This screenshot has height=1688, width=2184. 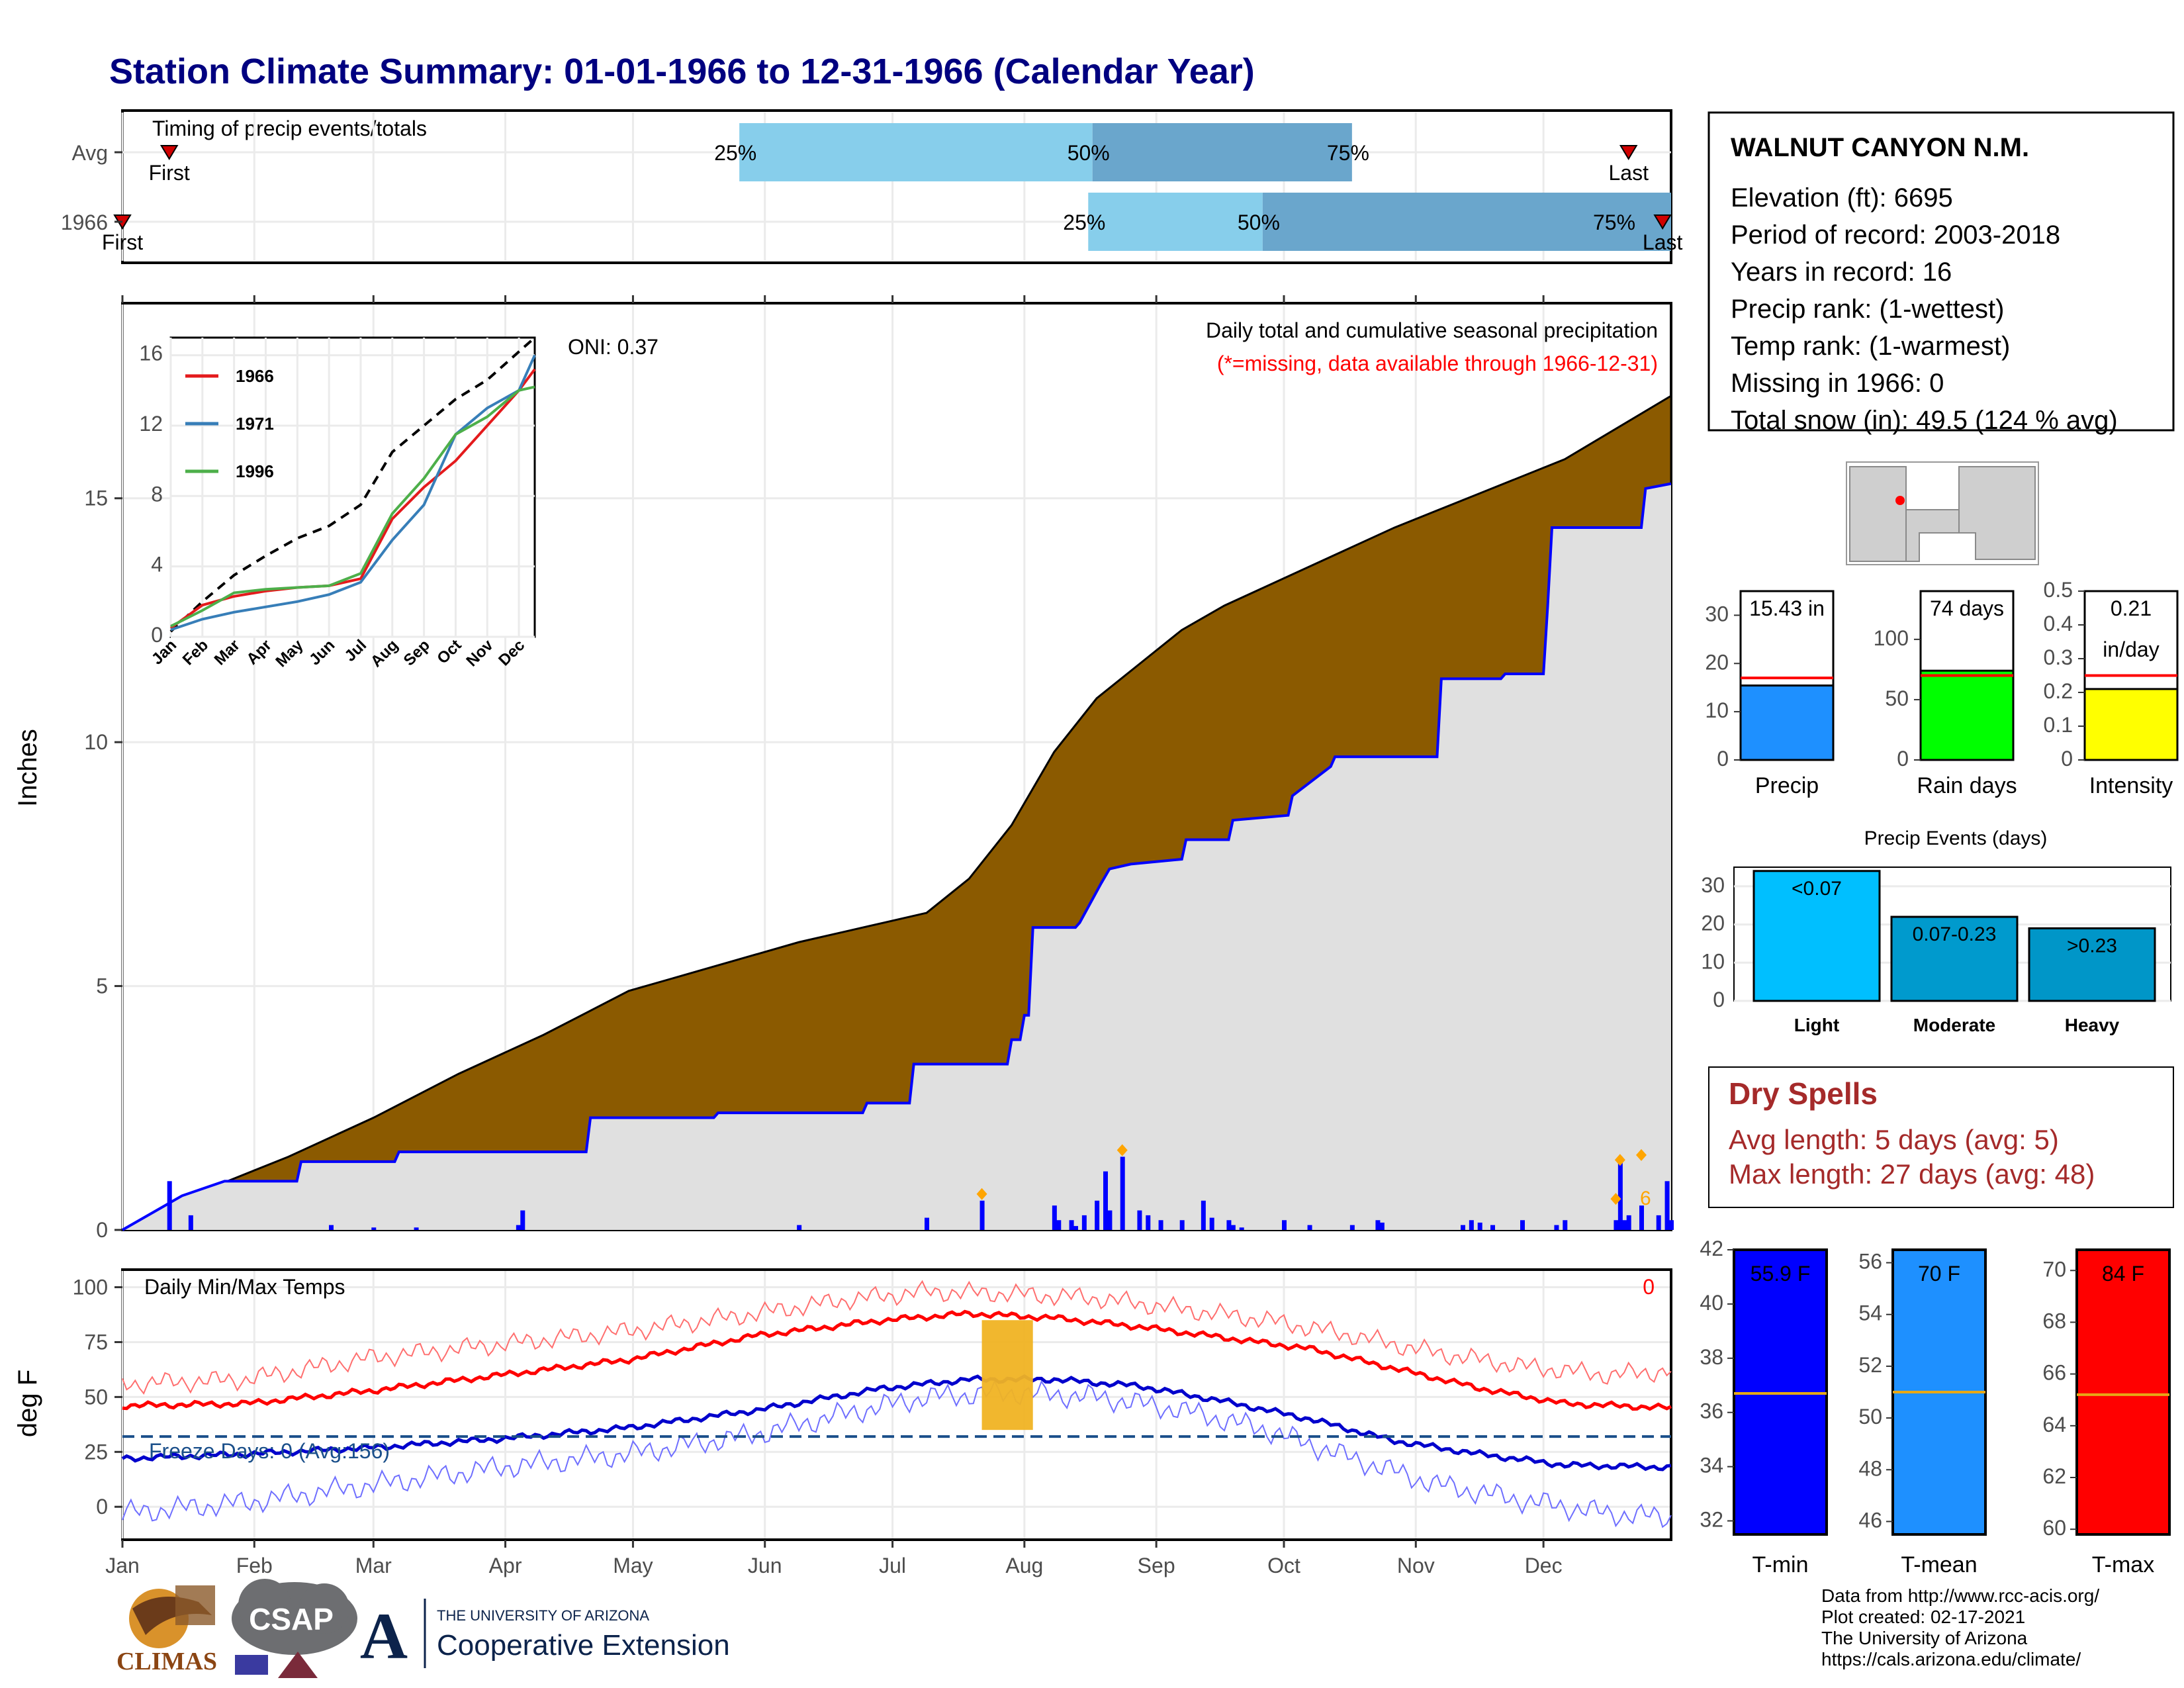 What do you see at coordinates (353, 484) in the screenshot?
I see `inset-avg-line` at bounding box center [353, 484].